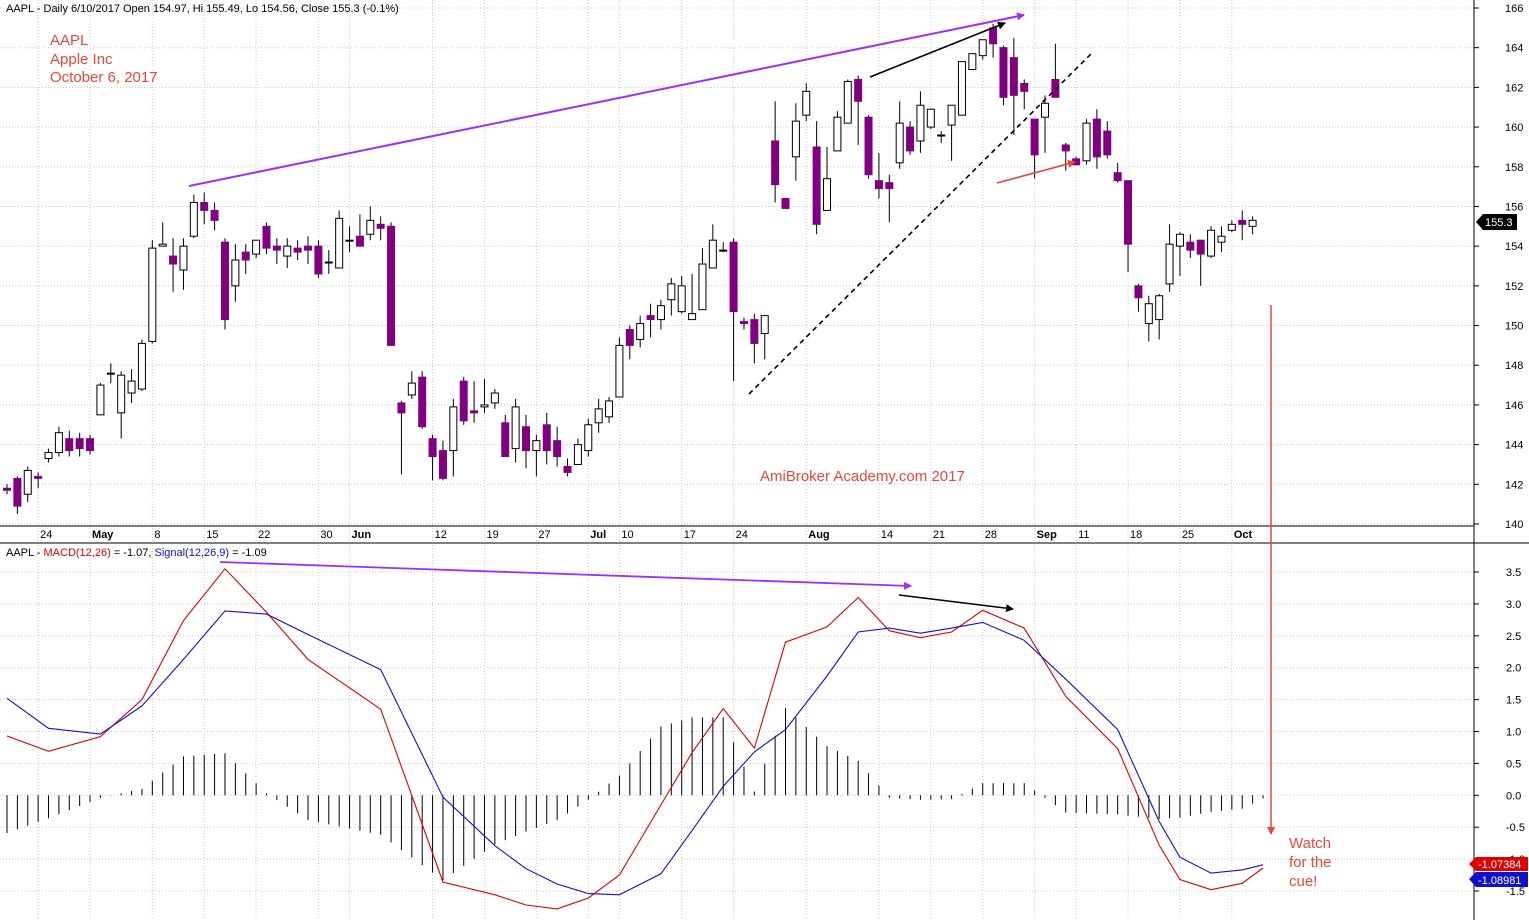  Describe the element at coordinates (1514, 446) in the screenshot. I see `price-tick-label: 144` at that location.